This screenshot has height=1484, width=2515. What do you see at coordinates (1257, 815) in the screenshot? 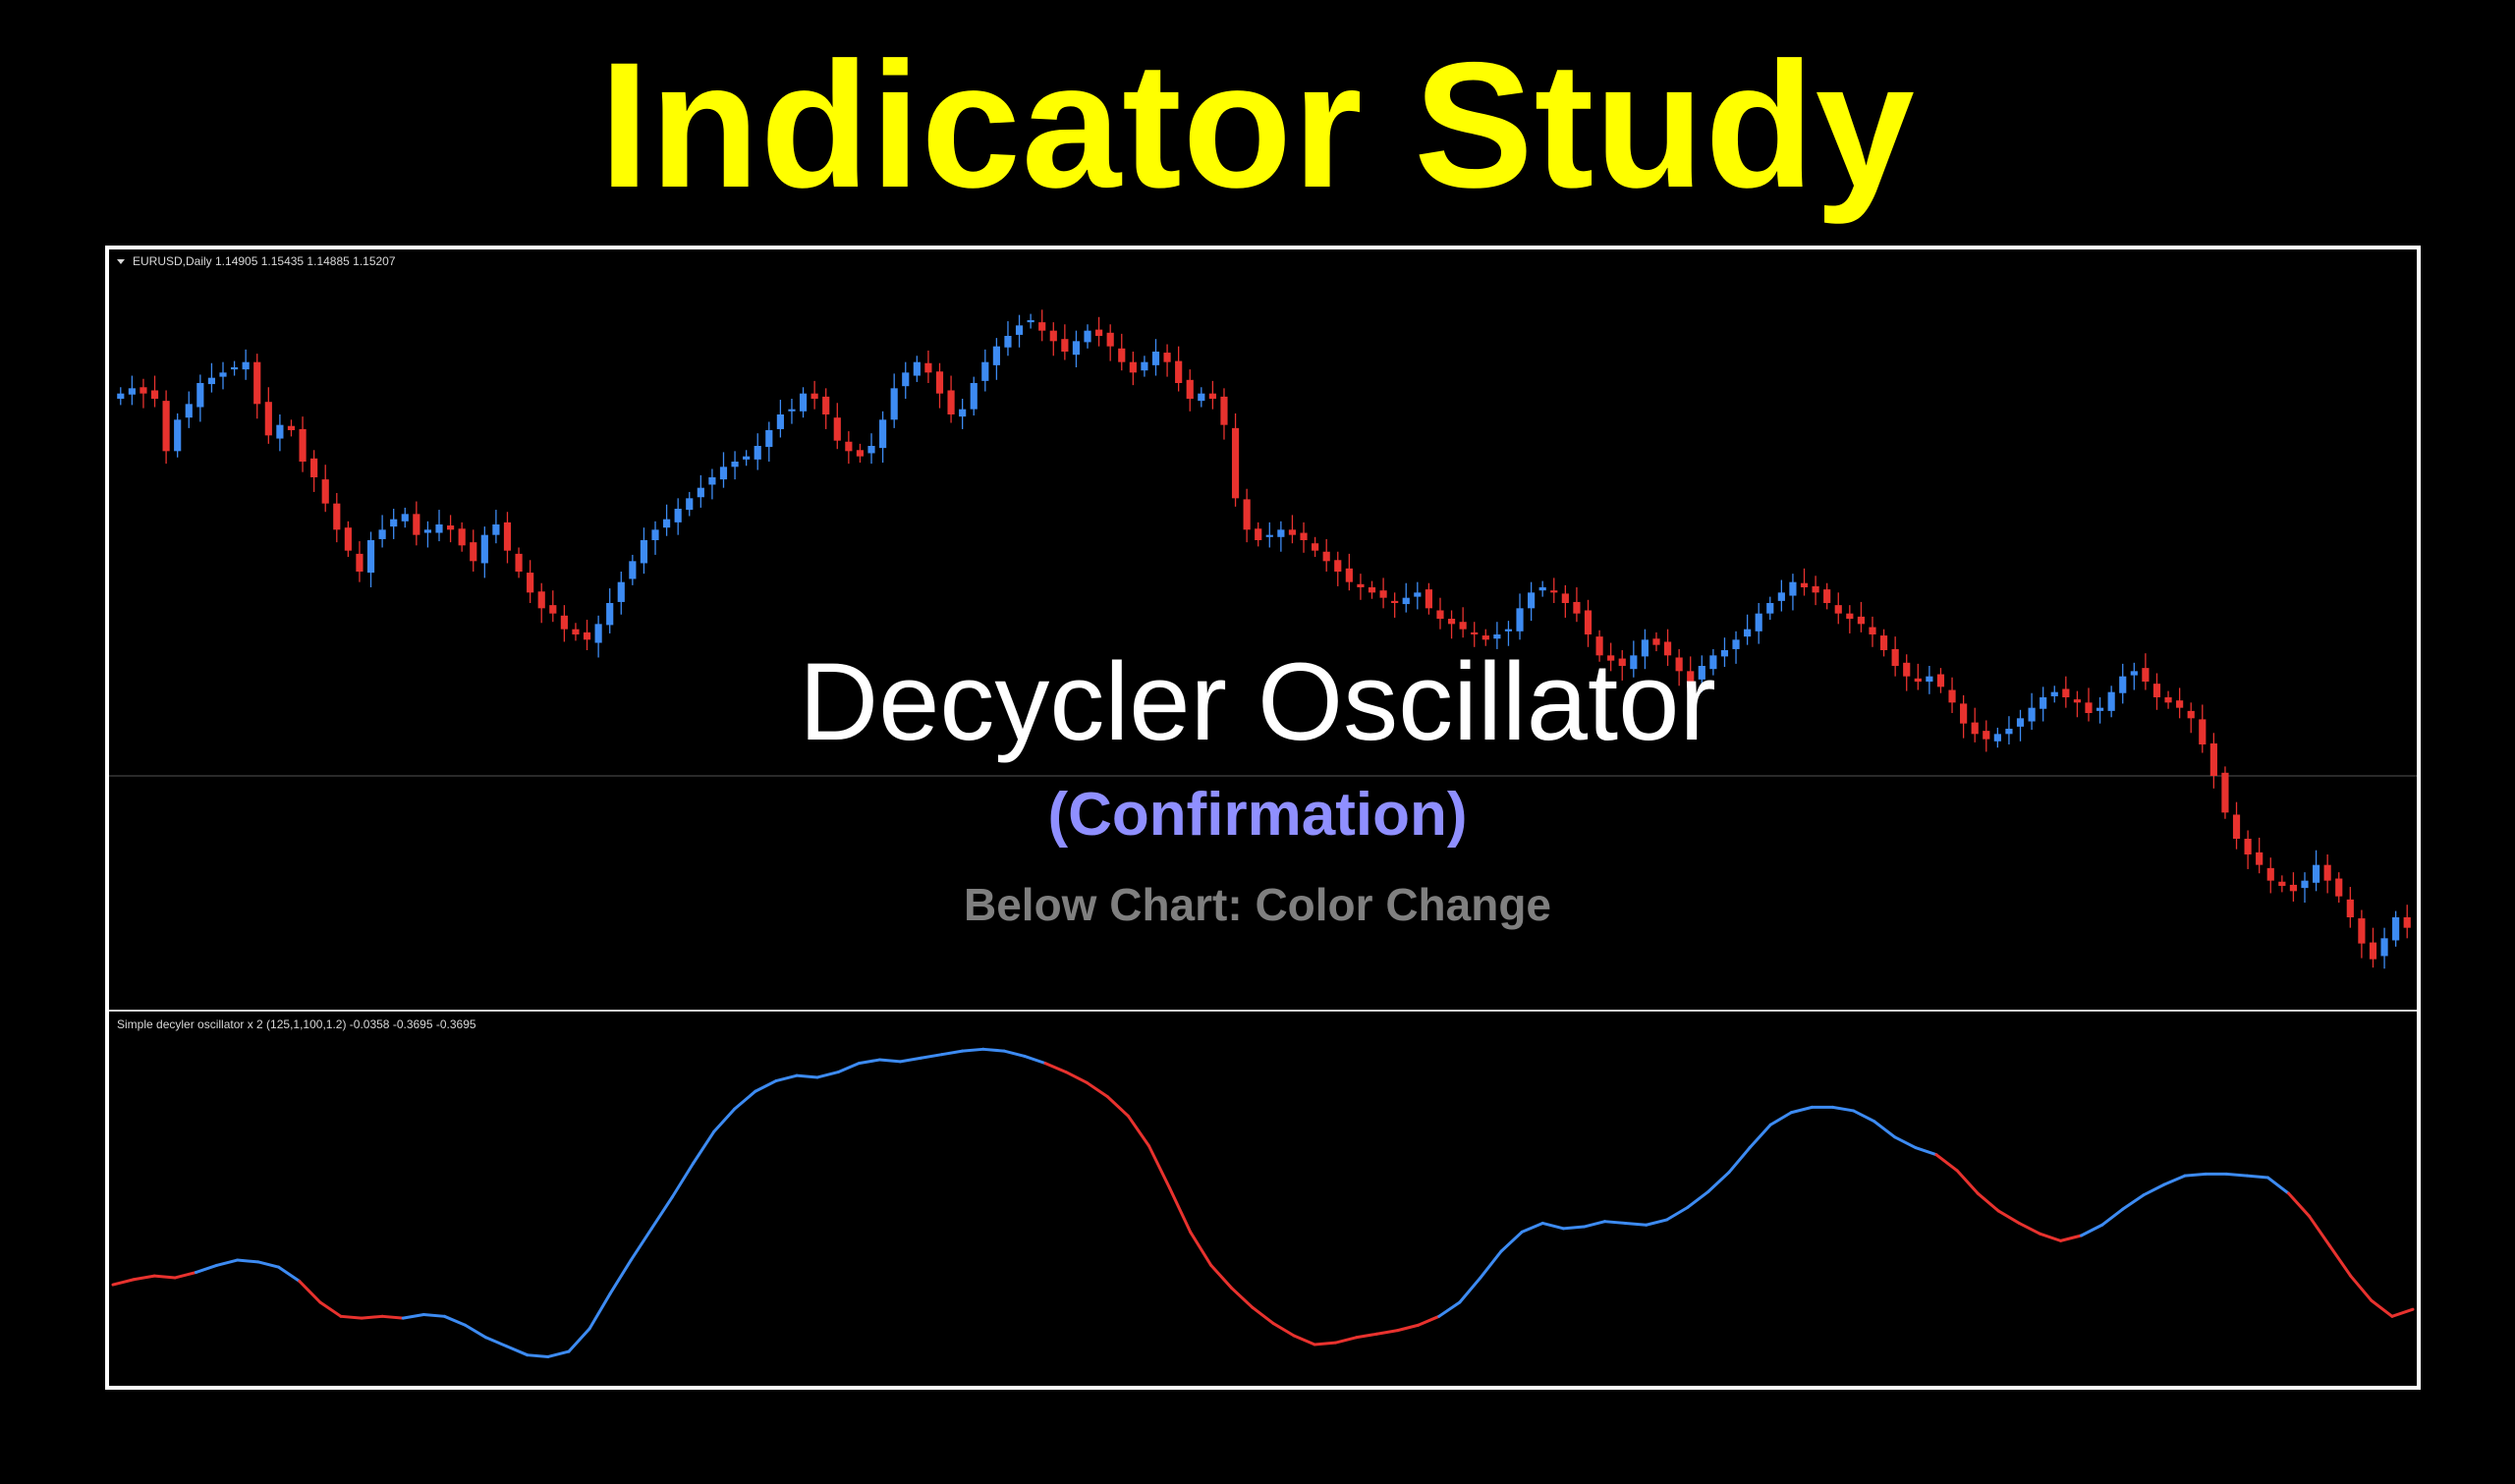
I see `overlay-subtitle: (Confirmation)` at bounding box center [1257, 815].